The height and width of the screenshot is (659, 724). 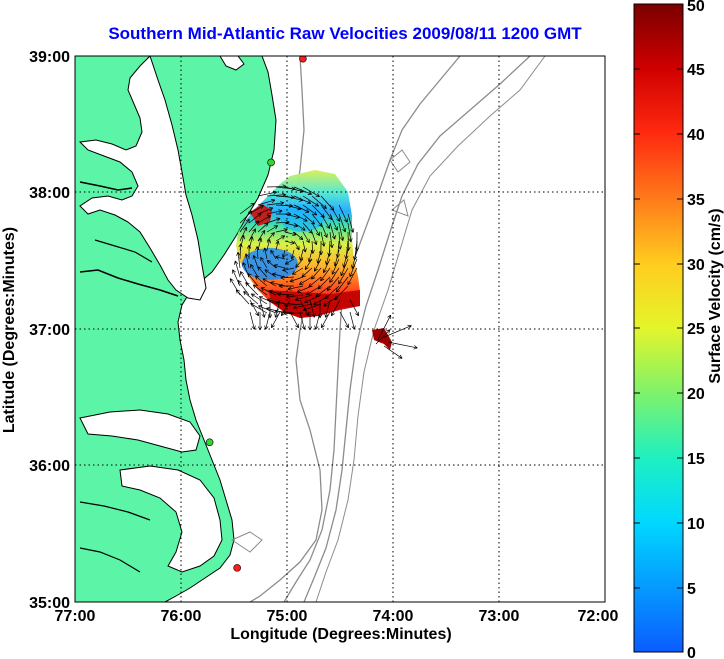 What do you see at coordinates (49, 466) in the screenshot?
I see `y-tick-label: 36:00` at bounding box center [49, 466].